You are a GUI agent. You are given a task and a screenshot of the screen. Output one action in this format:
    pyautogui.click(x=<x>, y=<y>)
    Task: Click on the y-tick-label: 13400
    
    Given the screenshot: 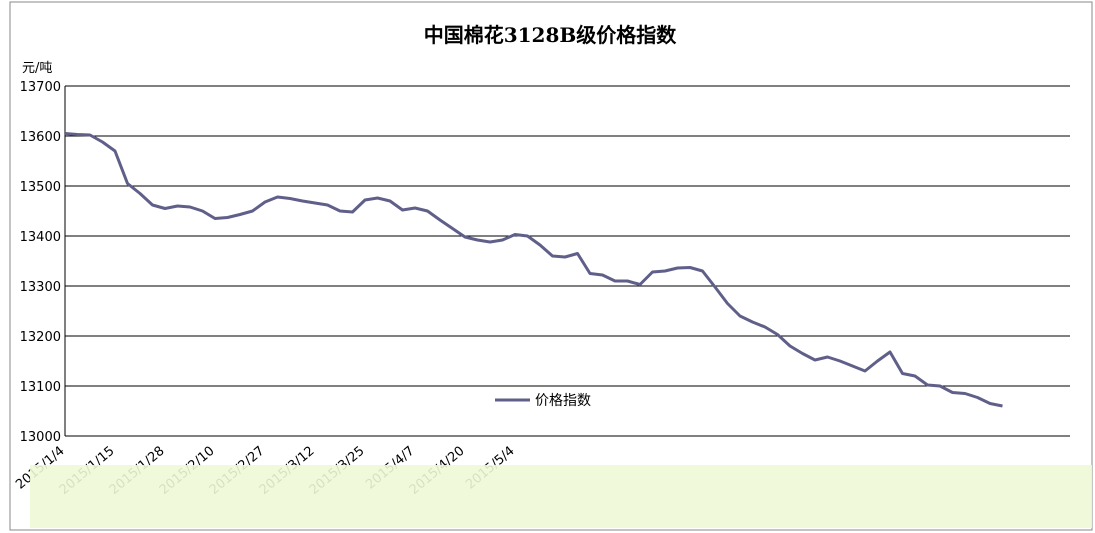 What is the action you would take?
    pyautogui.click(x=40, y=237)
    